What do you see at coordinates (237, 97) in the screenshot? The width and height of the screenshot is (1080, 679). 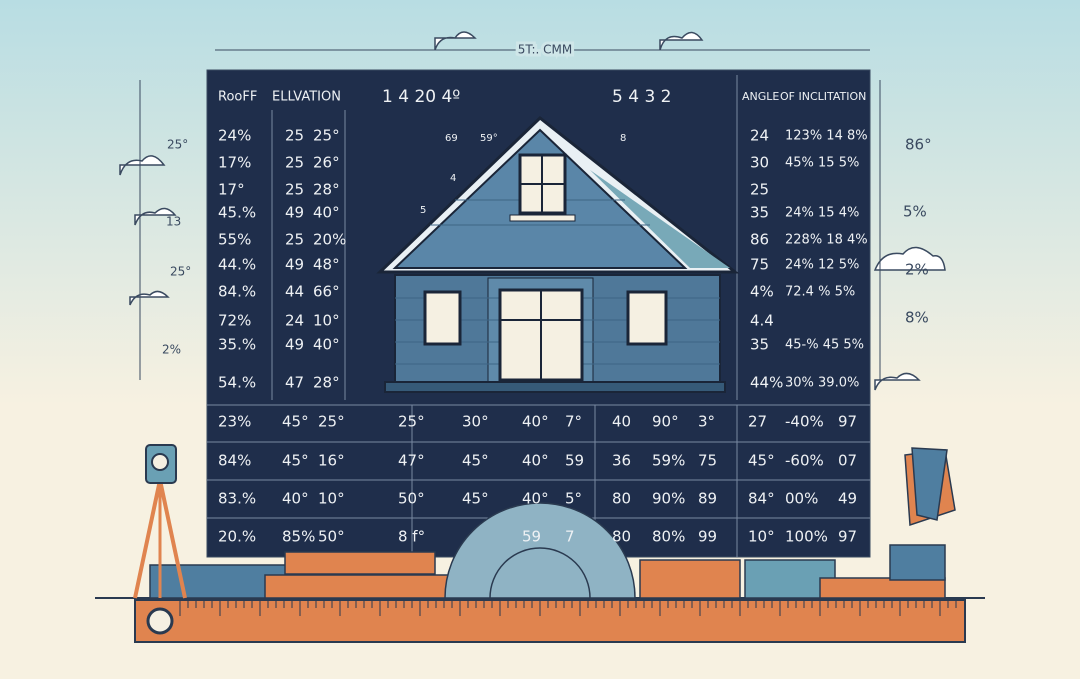 I see `header-roof: RooFF` at bounding box center [237, 97].